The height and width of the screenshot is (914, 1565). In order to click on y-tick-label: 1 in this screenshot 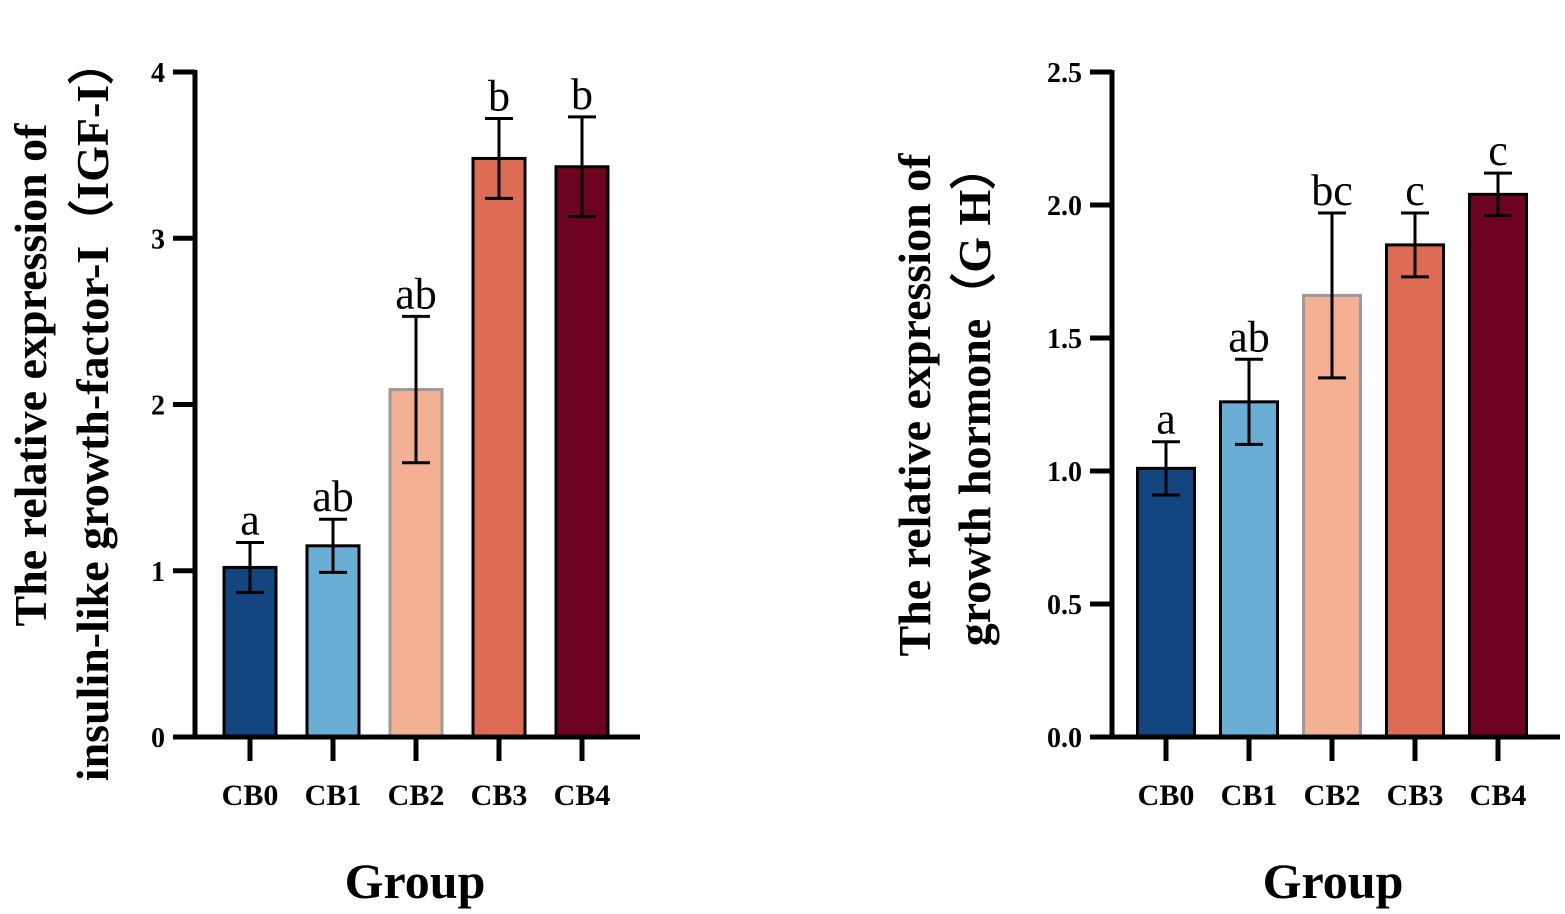, I will do `click(158, 572)`.